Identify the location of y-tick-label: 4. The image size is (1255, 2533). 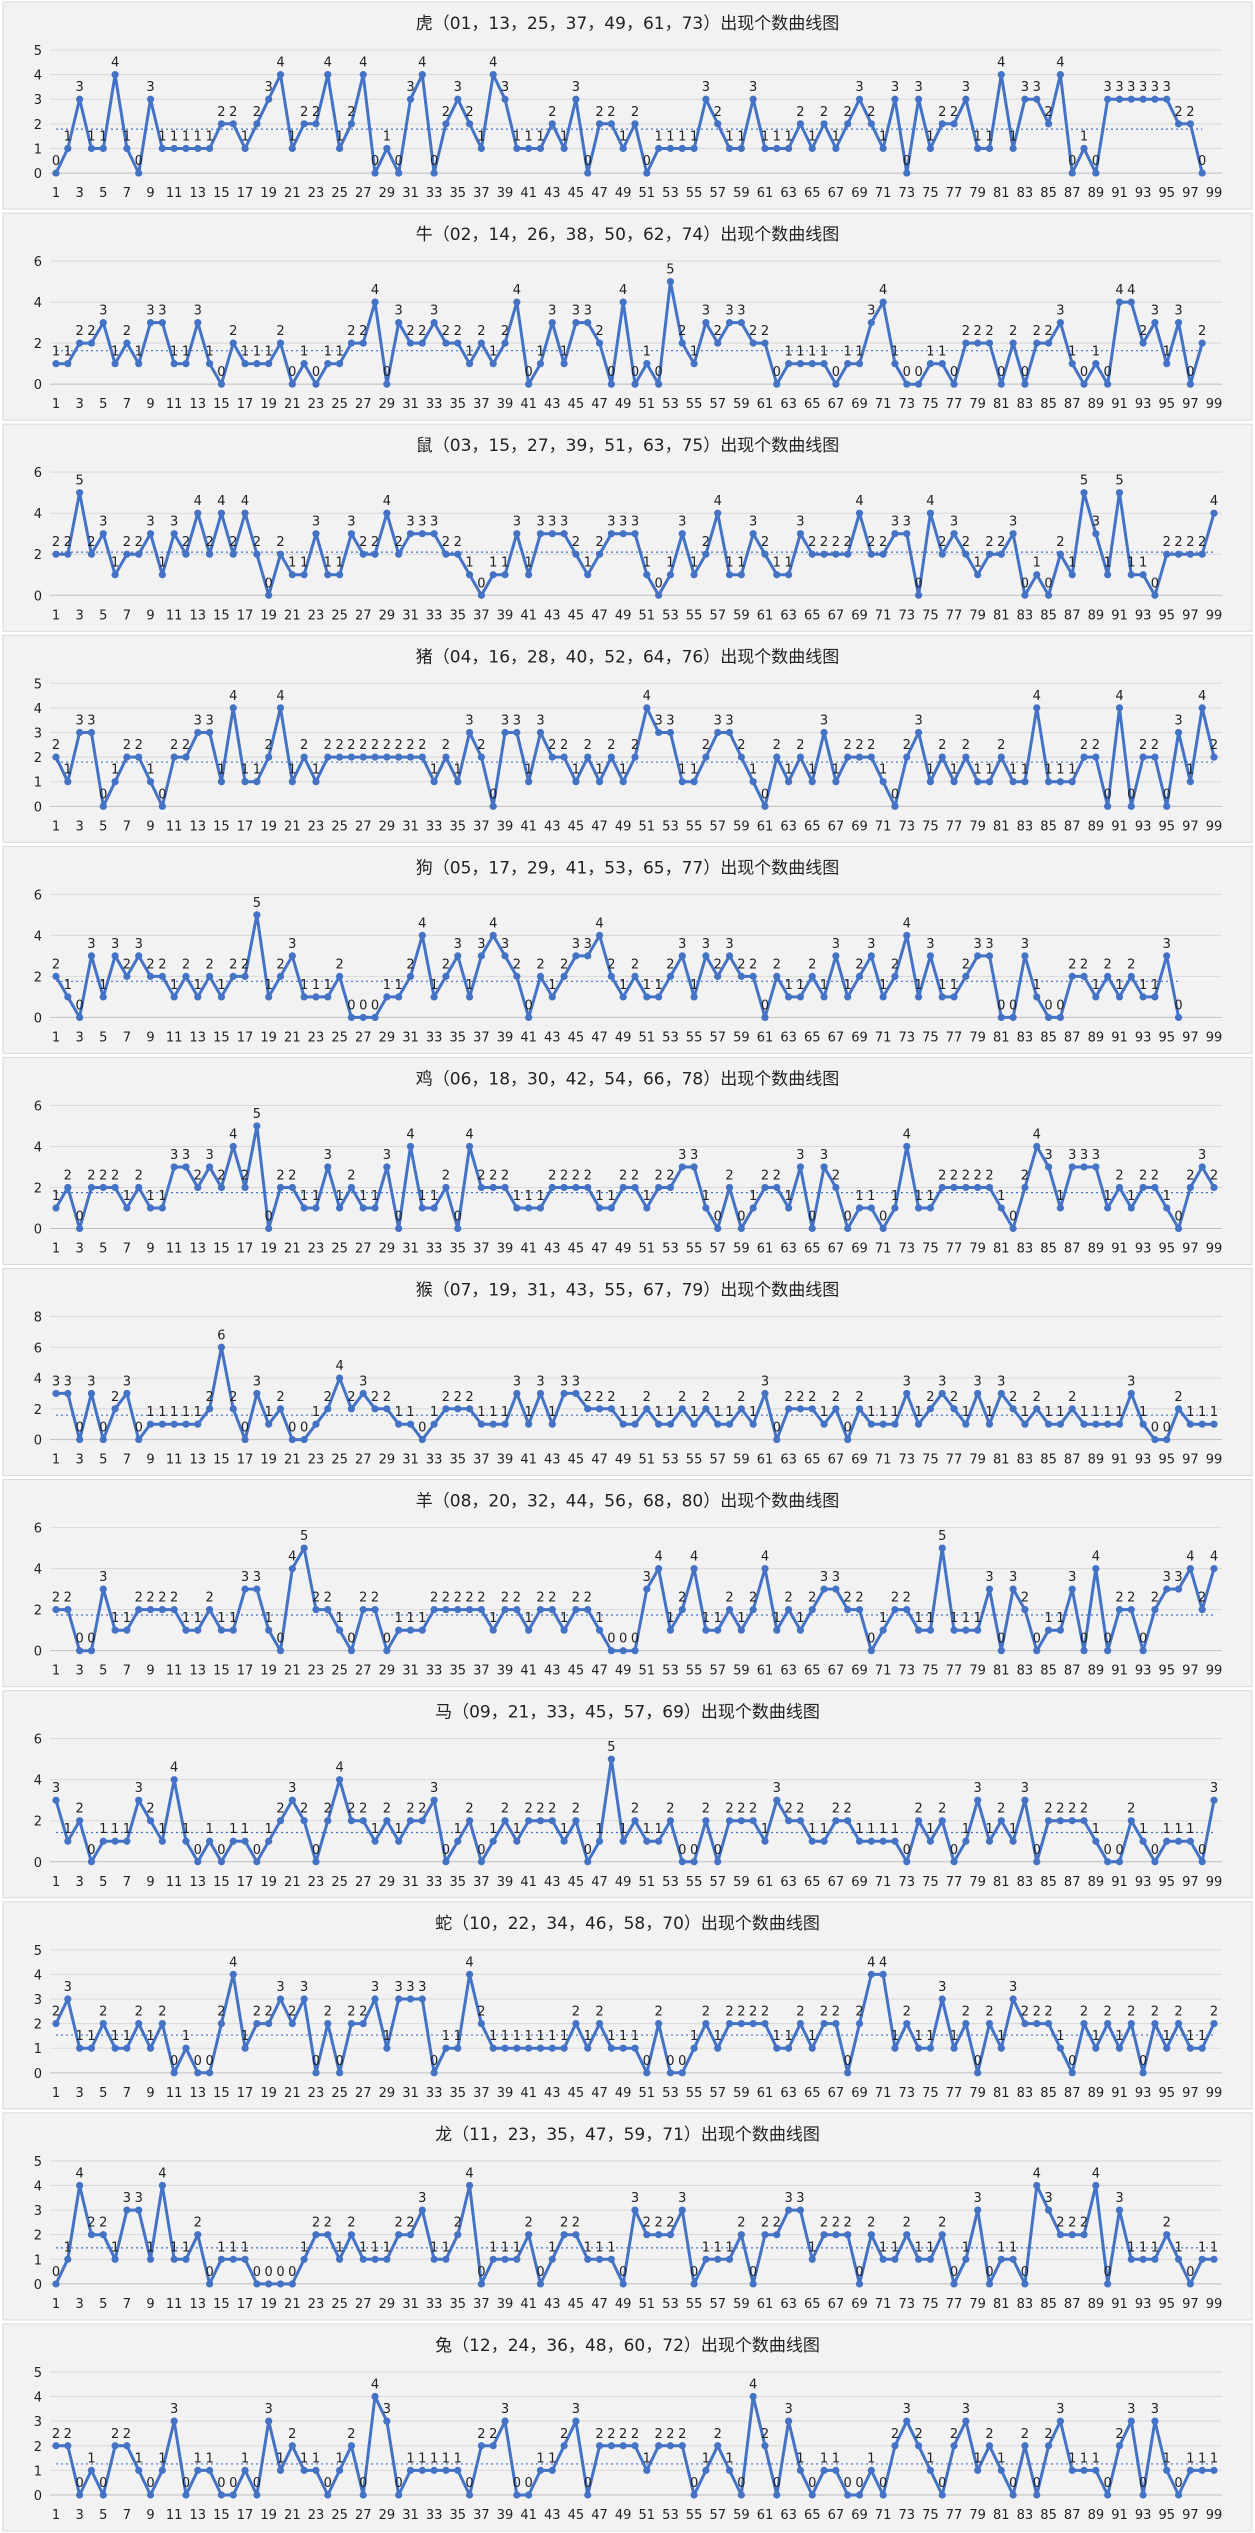
(38, 1570).